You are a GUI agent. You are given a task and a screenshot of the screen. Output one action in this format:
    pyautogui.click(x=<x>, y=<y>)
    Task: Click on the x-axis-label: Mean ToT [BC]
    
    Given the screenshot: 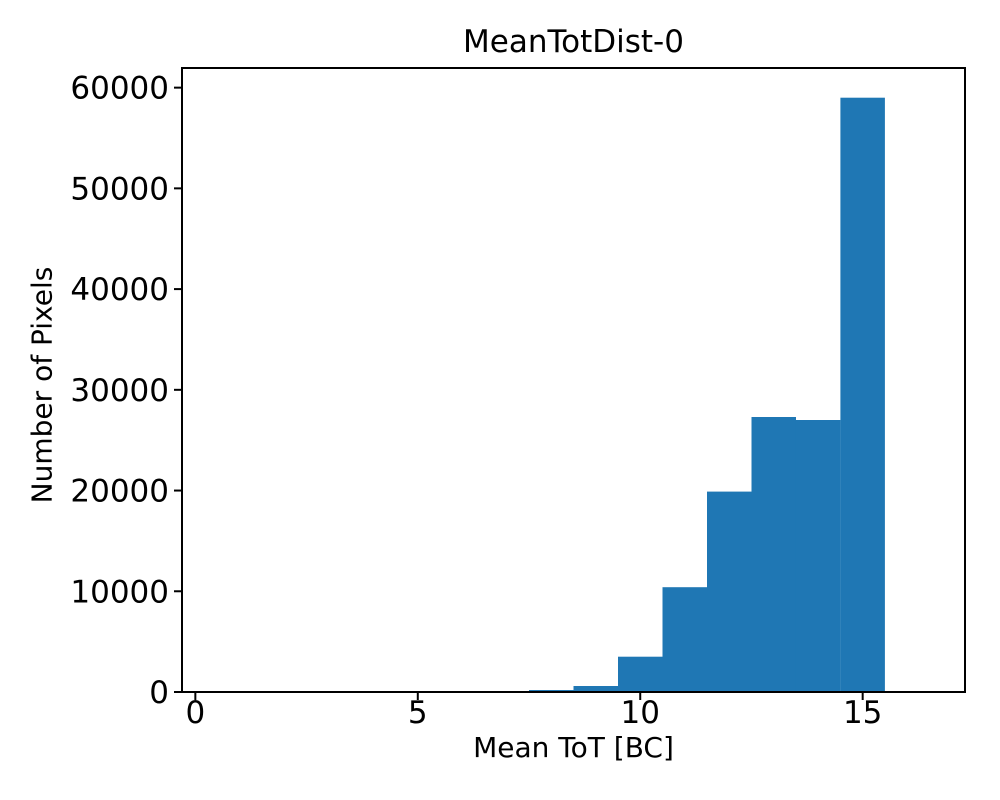 What is the action you would take?
    pyautogui.click(x=573, y=747)
    